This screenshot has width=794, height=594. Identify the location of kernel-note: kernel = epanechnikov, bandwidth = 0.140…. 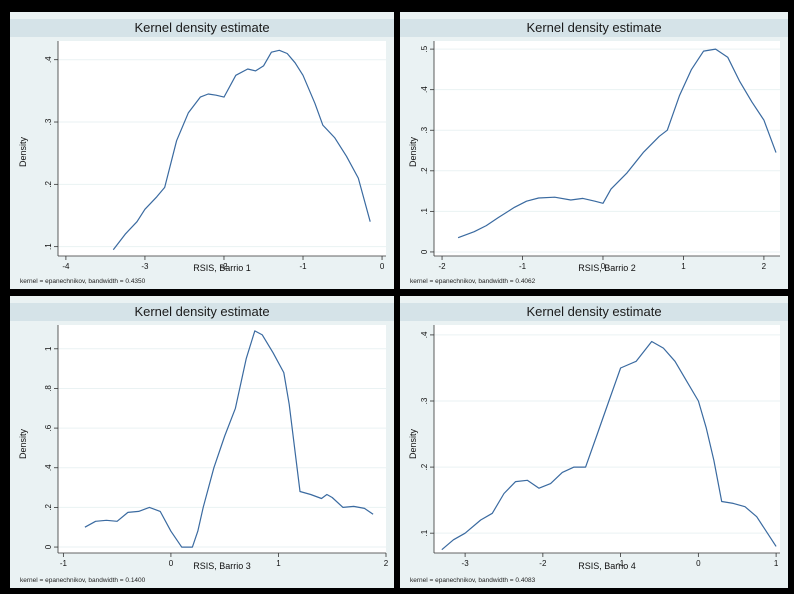
(83, 580).